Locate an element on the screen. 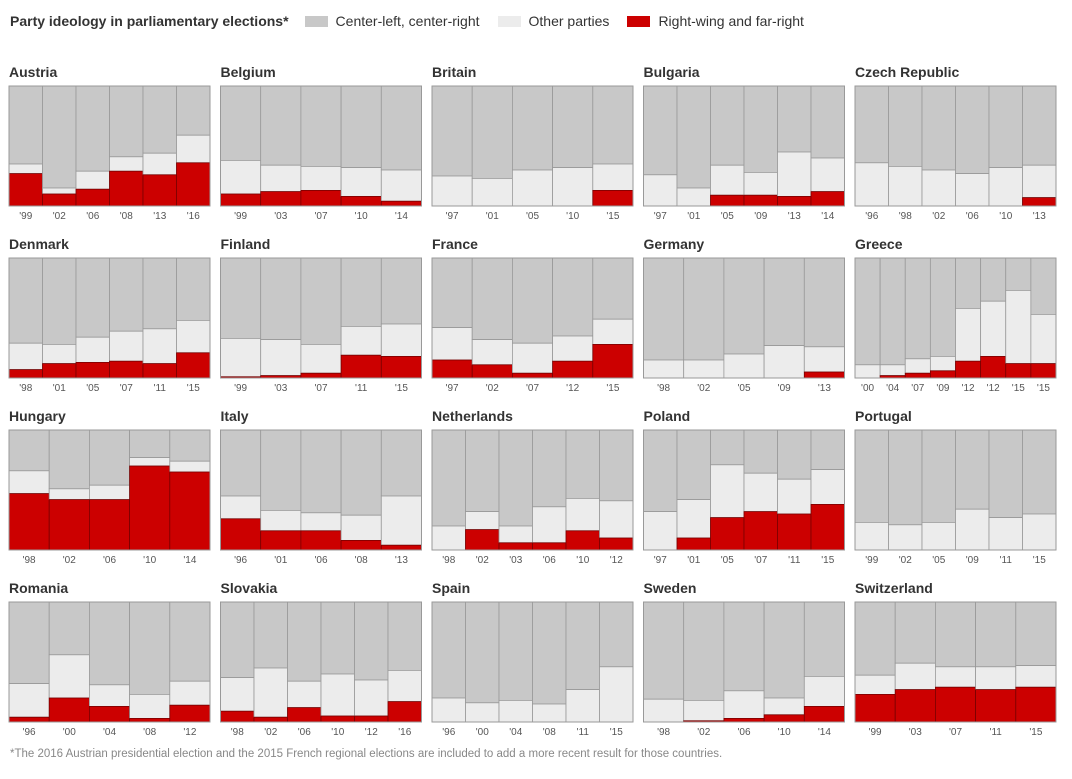 This screenshot has height=779, width=1072. tick-label-switzerland-4: '15 is located at coordinates (1035, 732).